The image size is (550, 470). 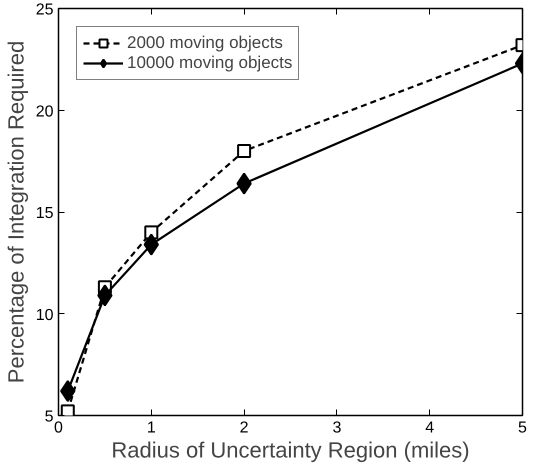 What do you see at coordinates (45, 10) in the screenshot?
I see `y-tick-label: 25` at bounding box center [45, 10].